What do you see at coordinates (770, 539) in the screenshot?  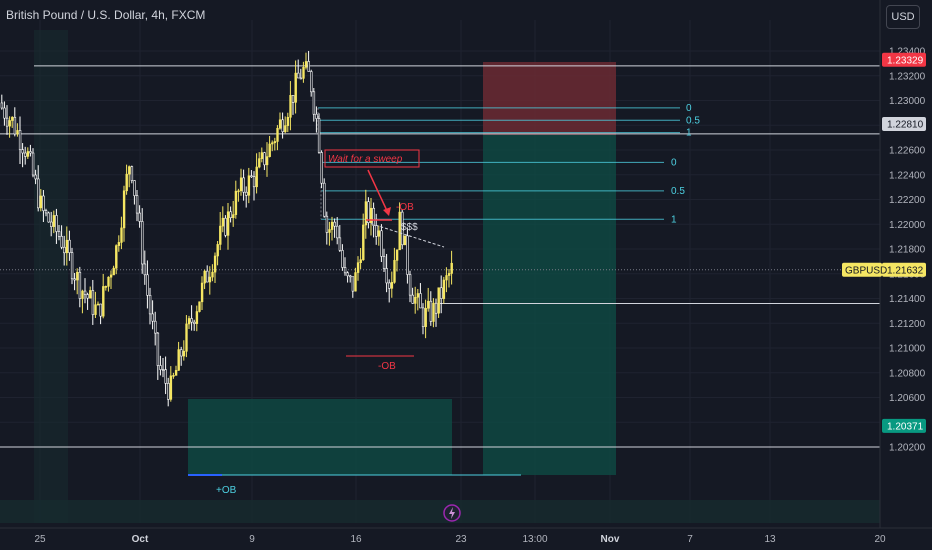 I see `time-tick-label: 13` at bounding box center [770, 539].